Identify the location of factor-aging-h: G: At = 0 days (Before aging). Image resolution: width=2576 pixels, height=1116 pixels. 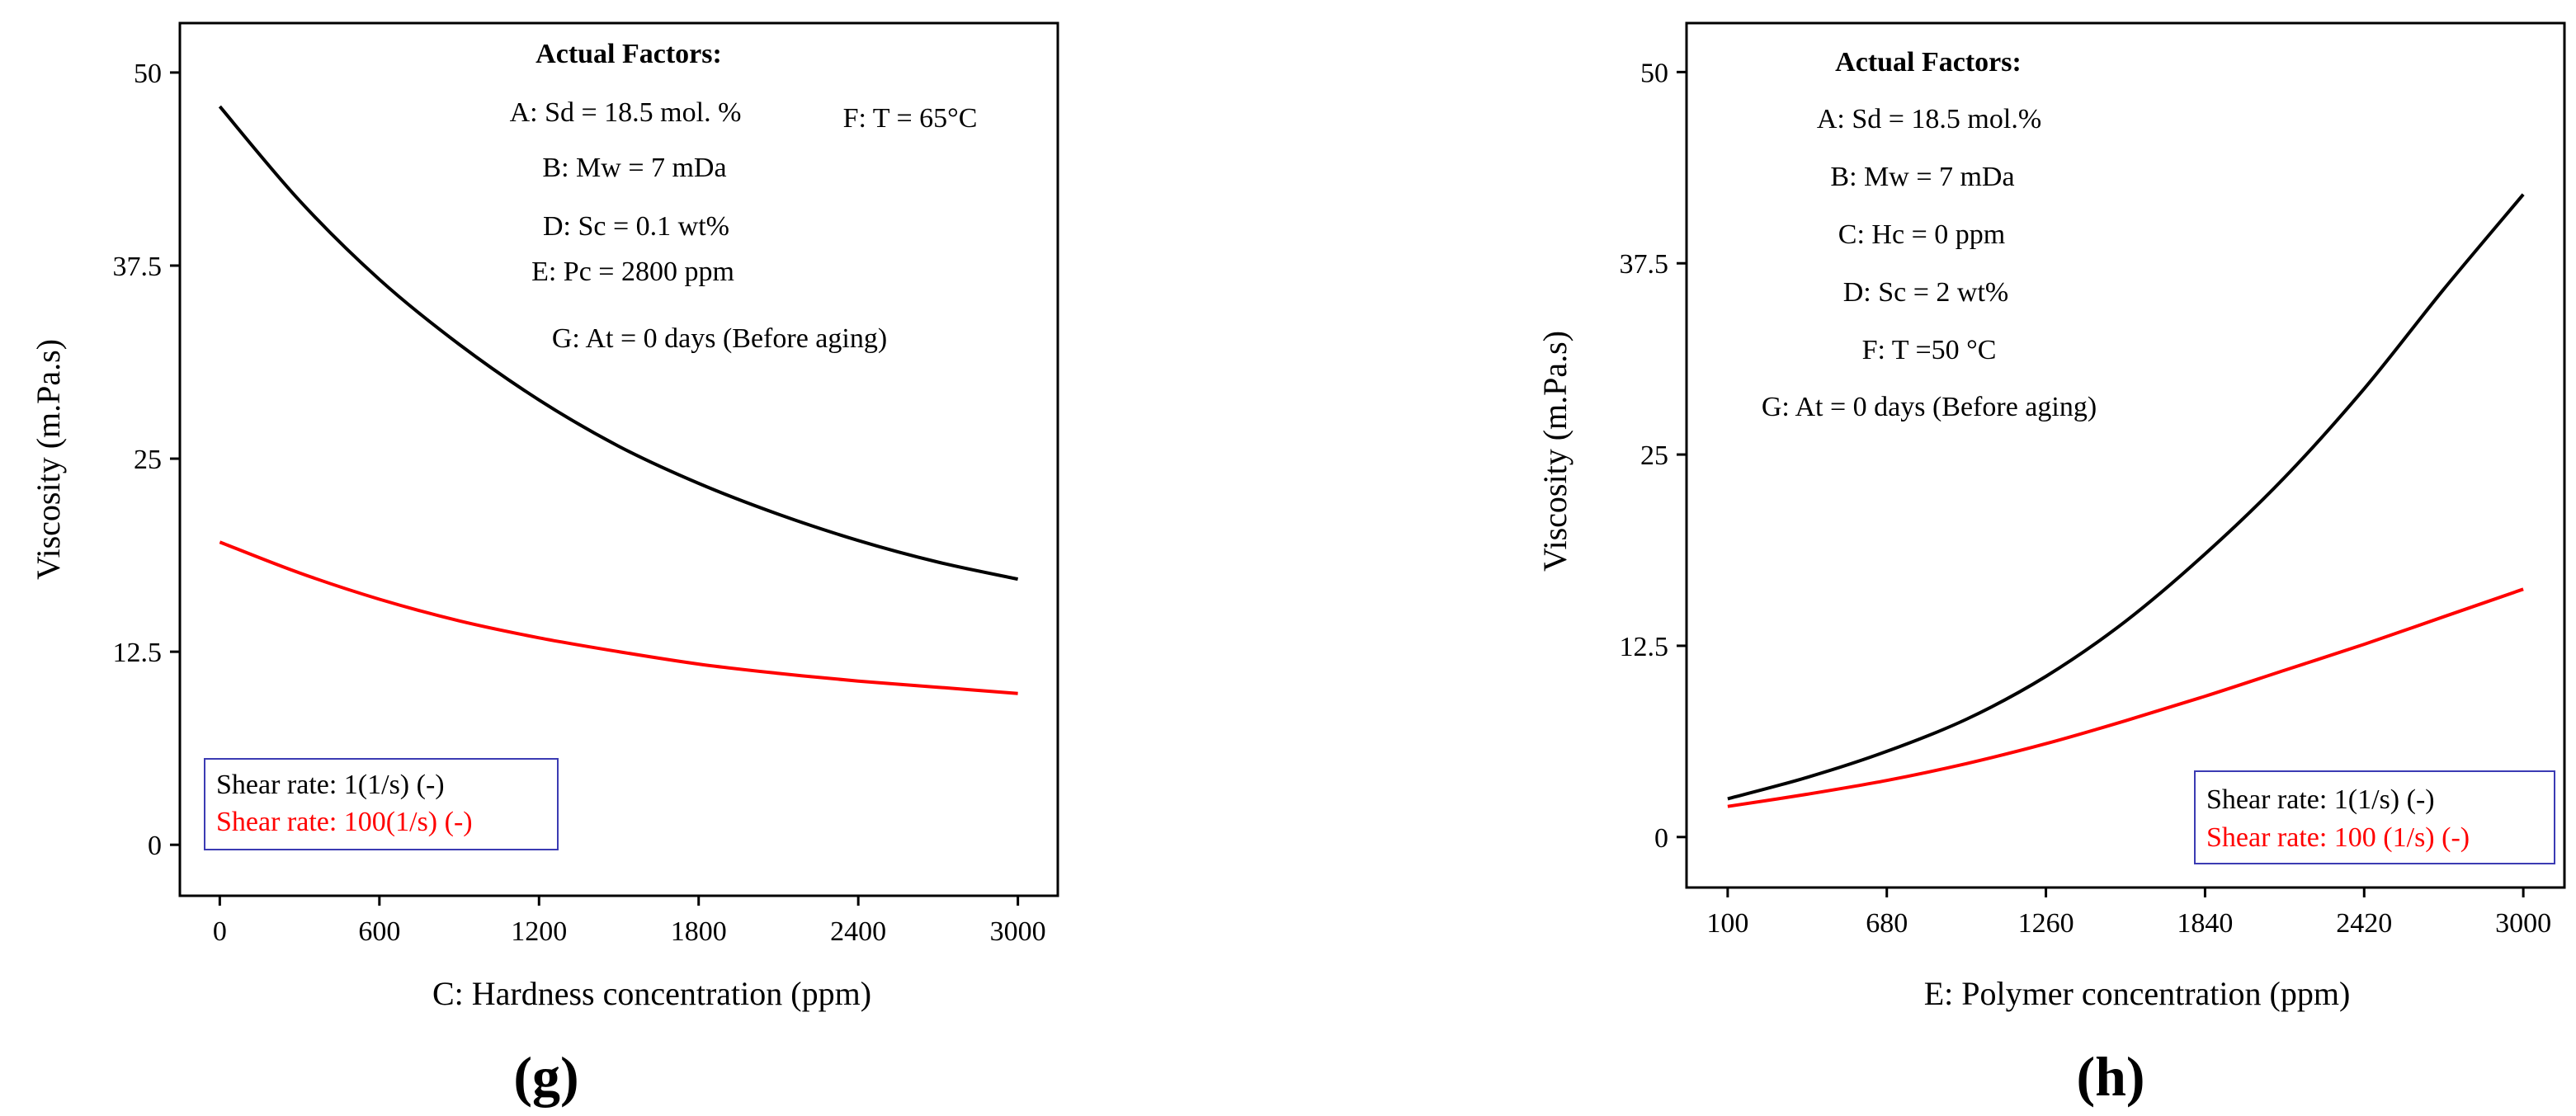
(1929, 407).